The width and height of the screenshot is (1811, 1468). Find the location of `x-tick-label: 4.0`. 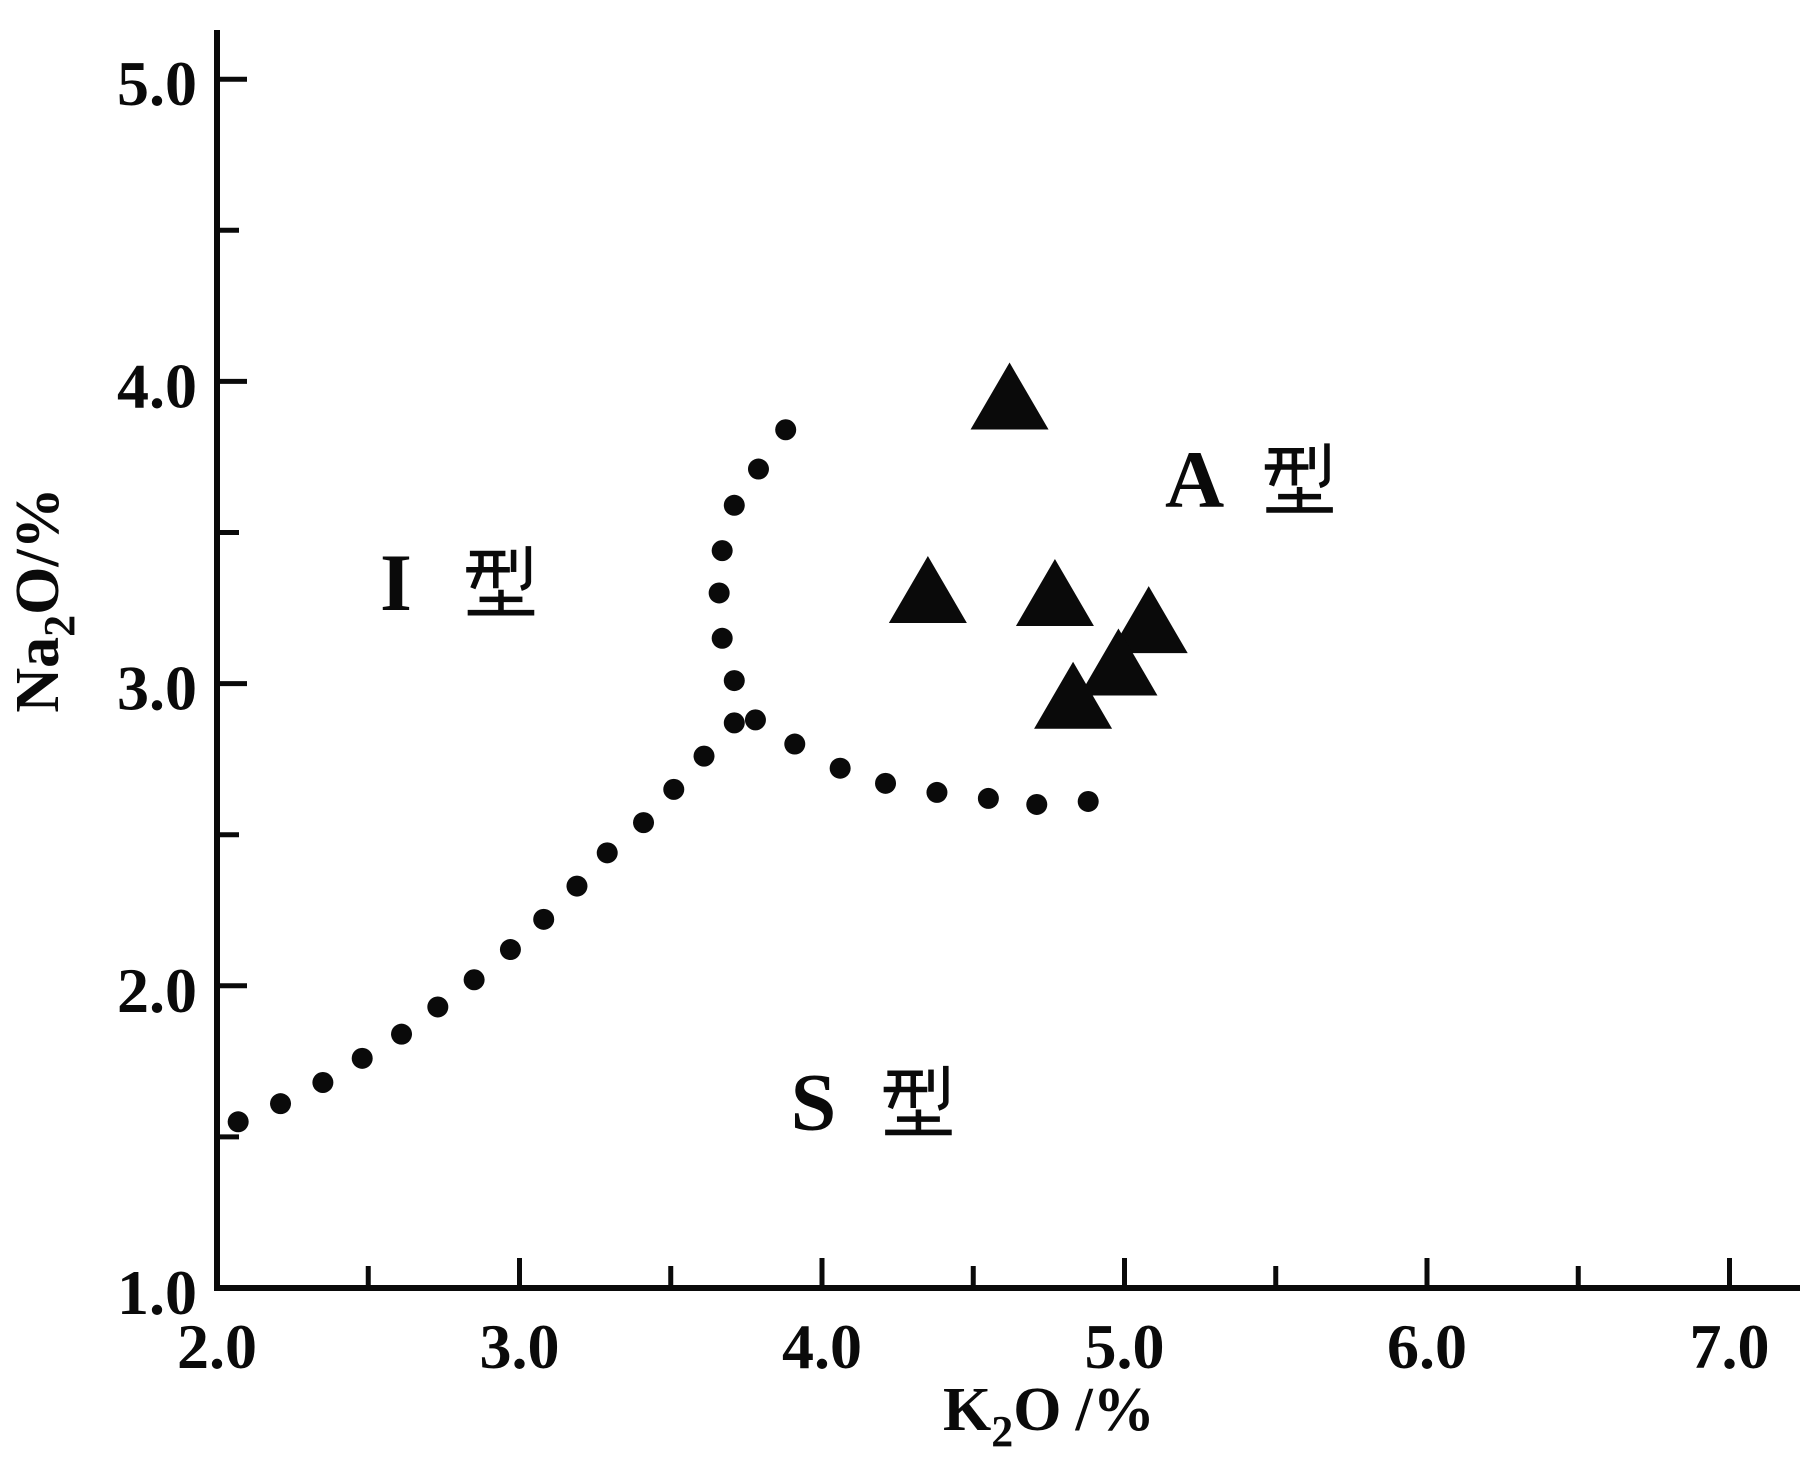

x-tick-label: 4.0 is located at coordinates (822, 1346).